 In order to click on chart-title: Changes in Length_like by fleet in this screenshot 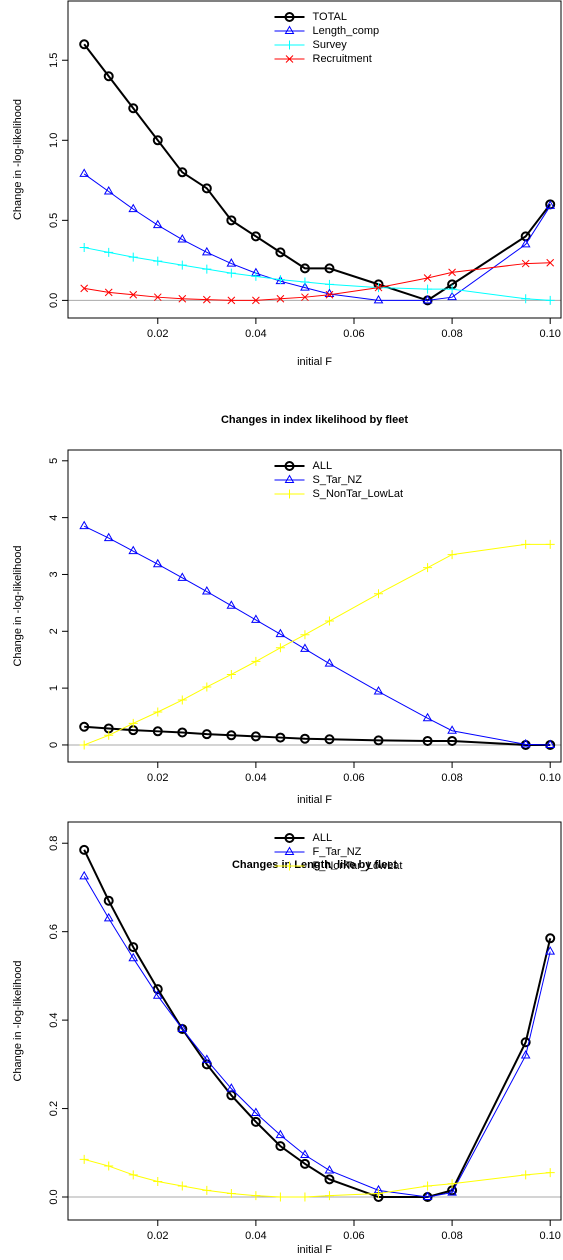, I will do `click(314, 865)`.